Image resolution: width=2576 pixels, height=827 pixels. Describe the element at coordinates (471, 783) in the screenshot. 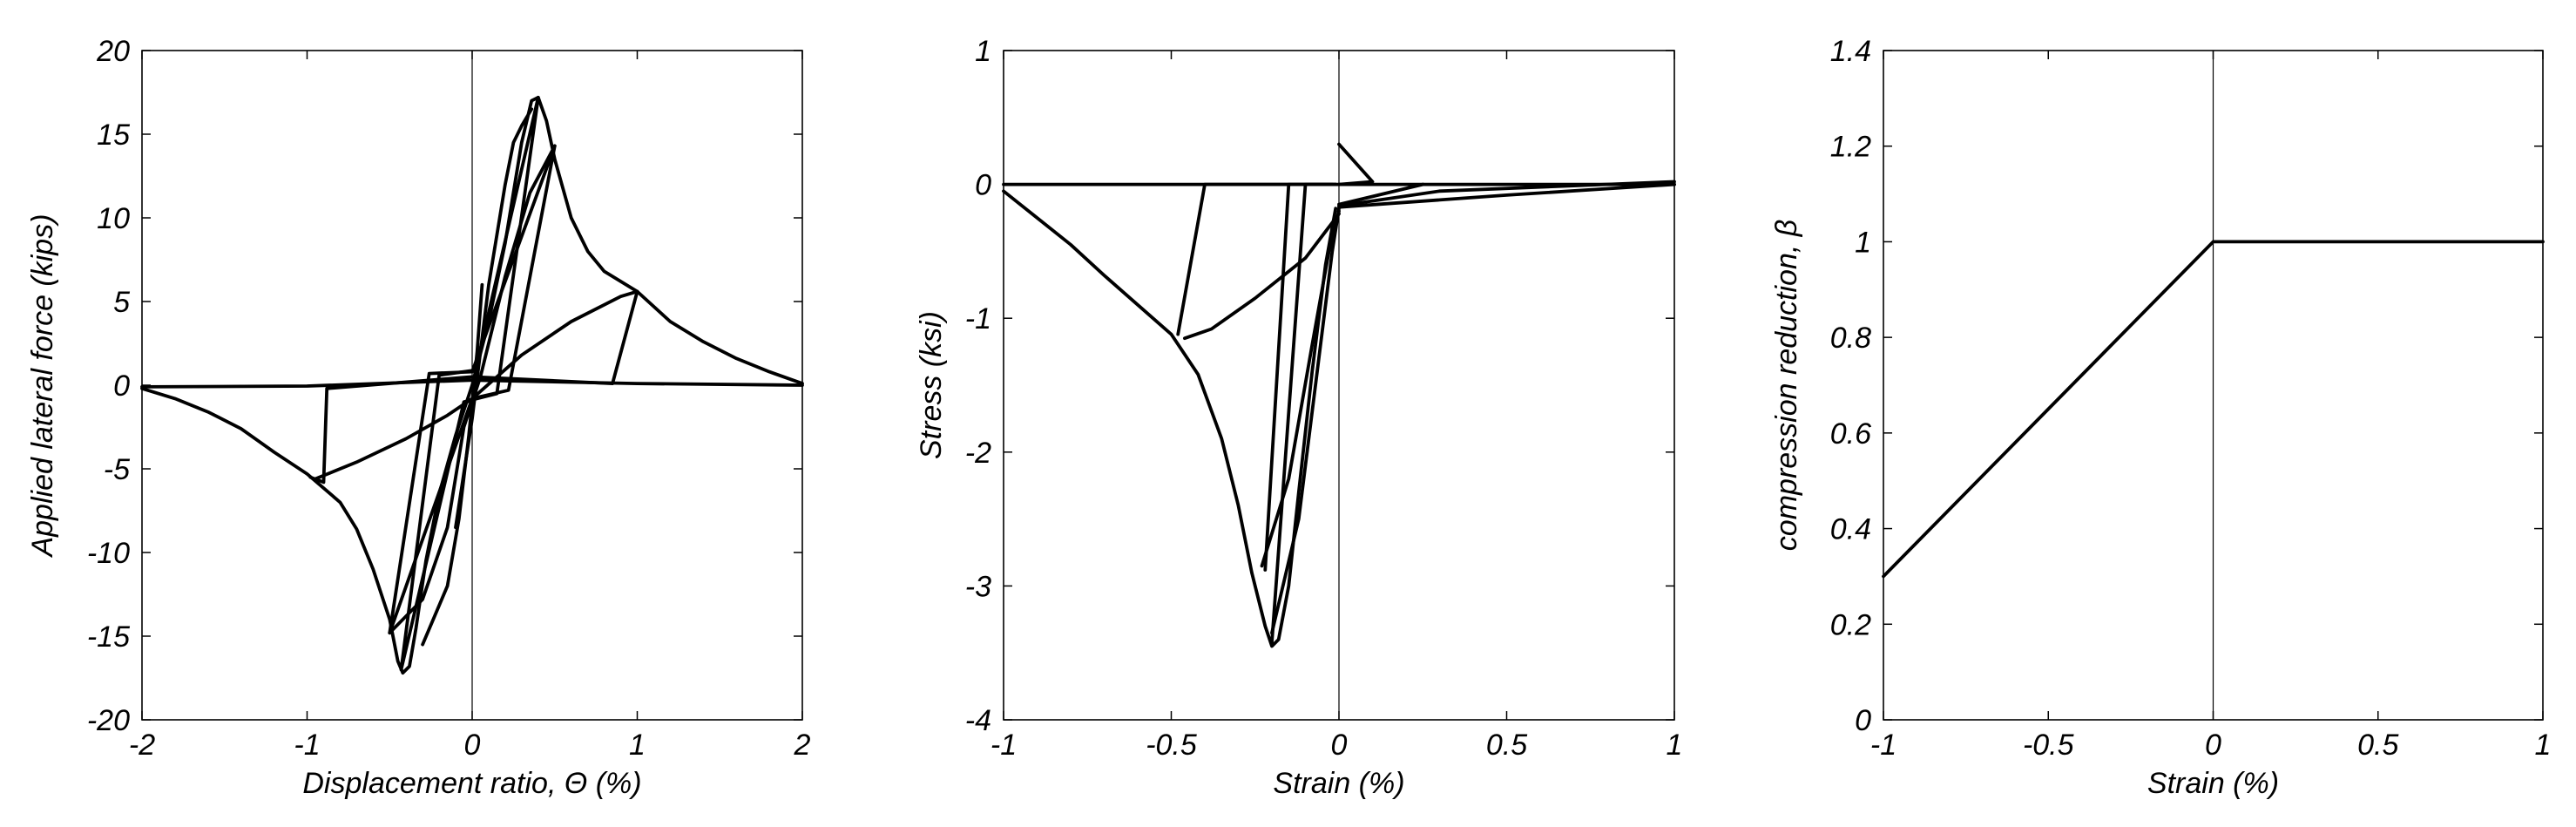

I see `x-axis-label: Displacement ratio, Θ (%)` at that location.